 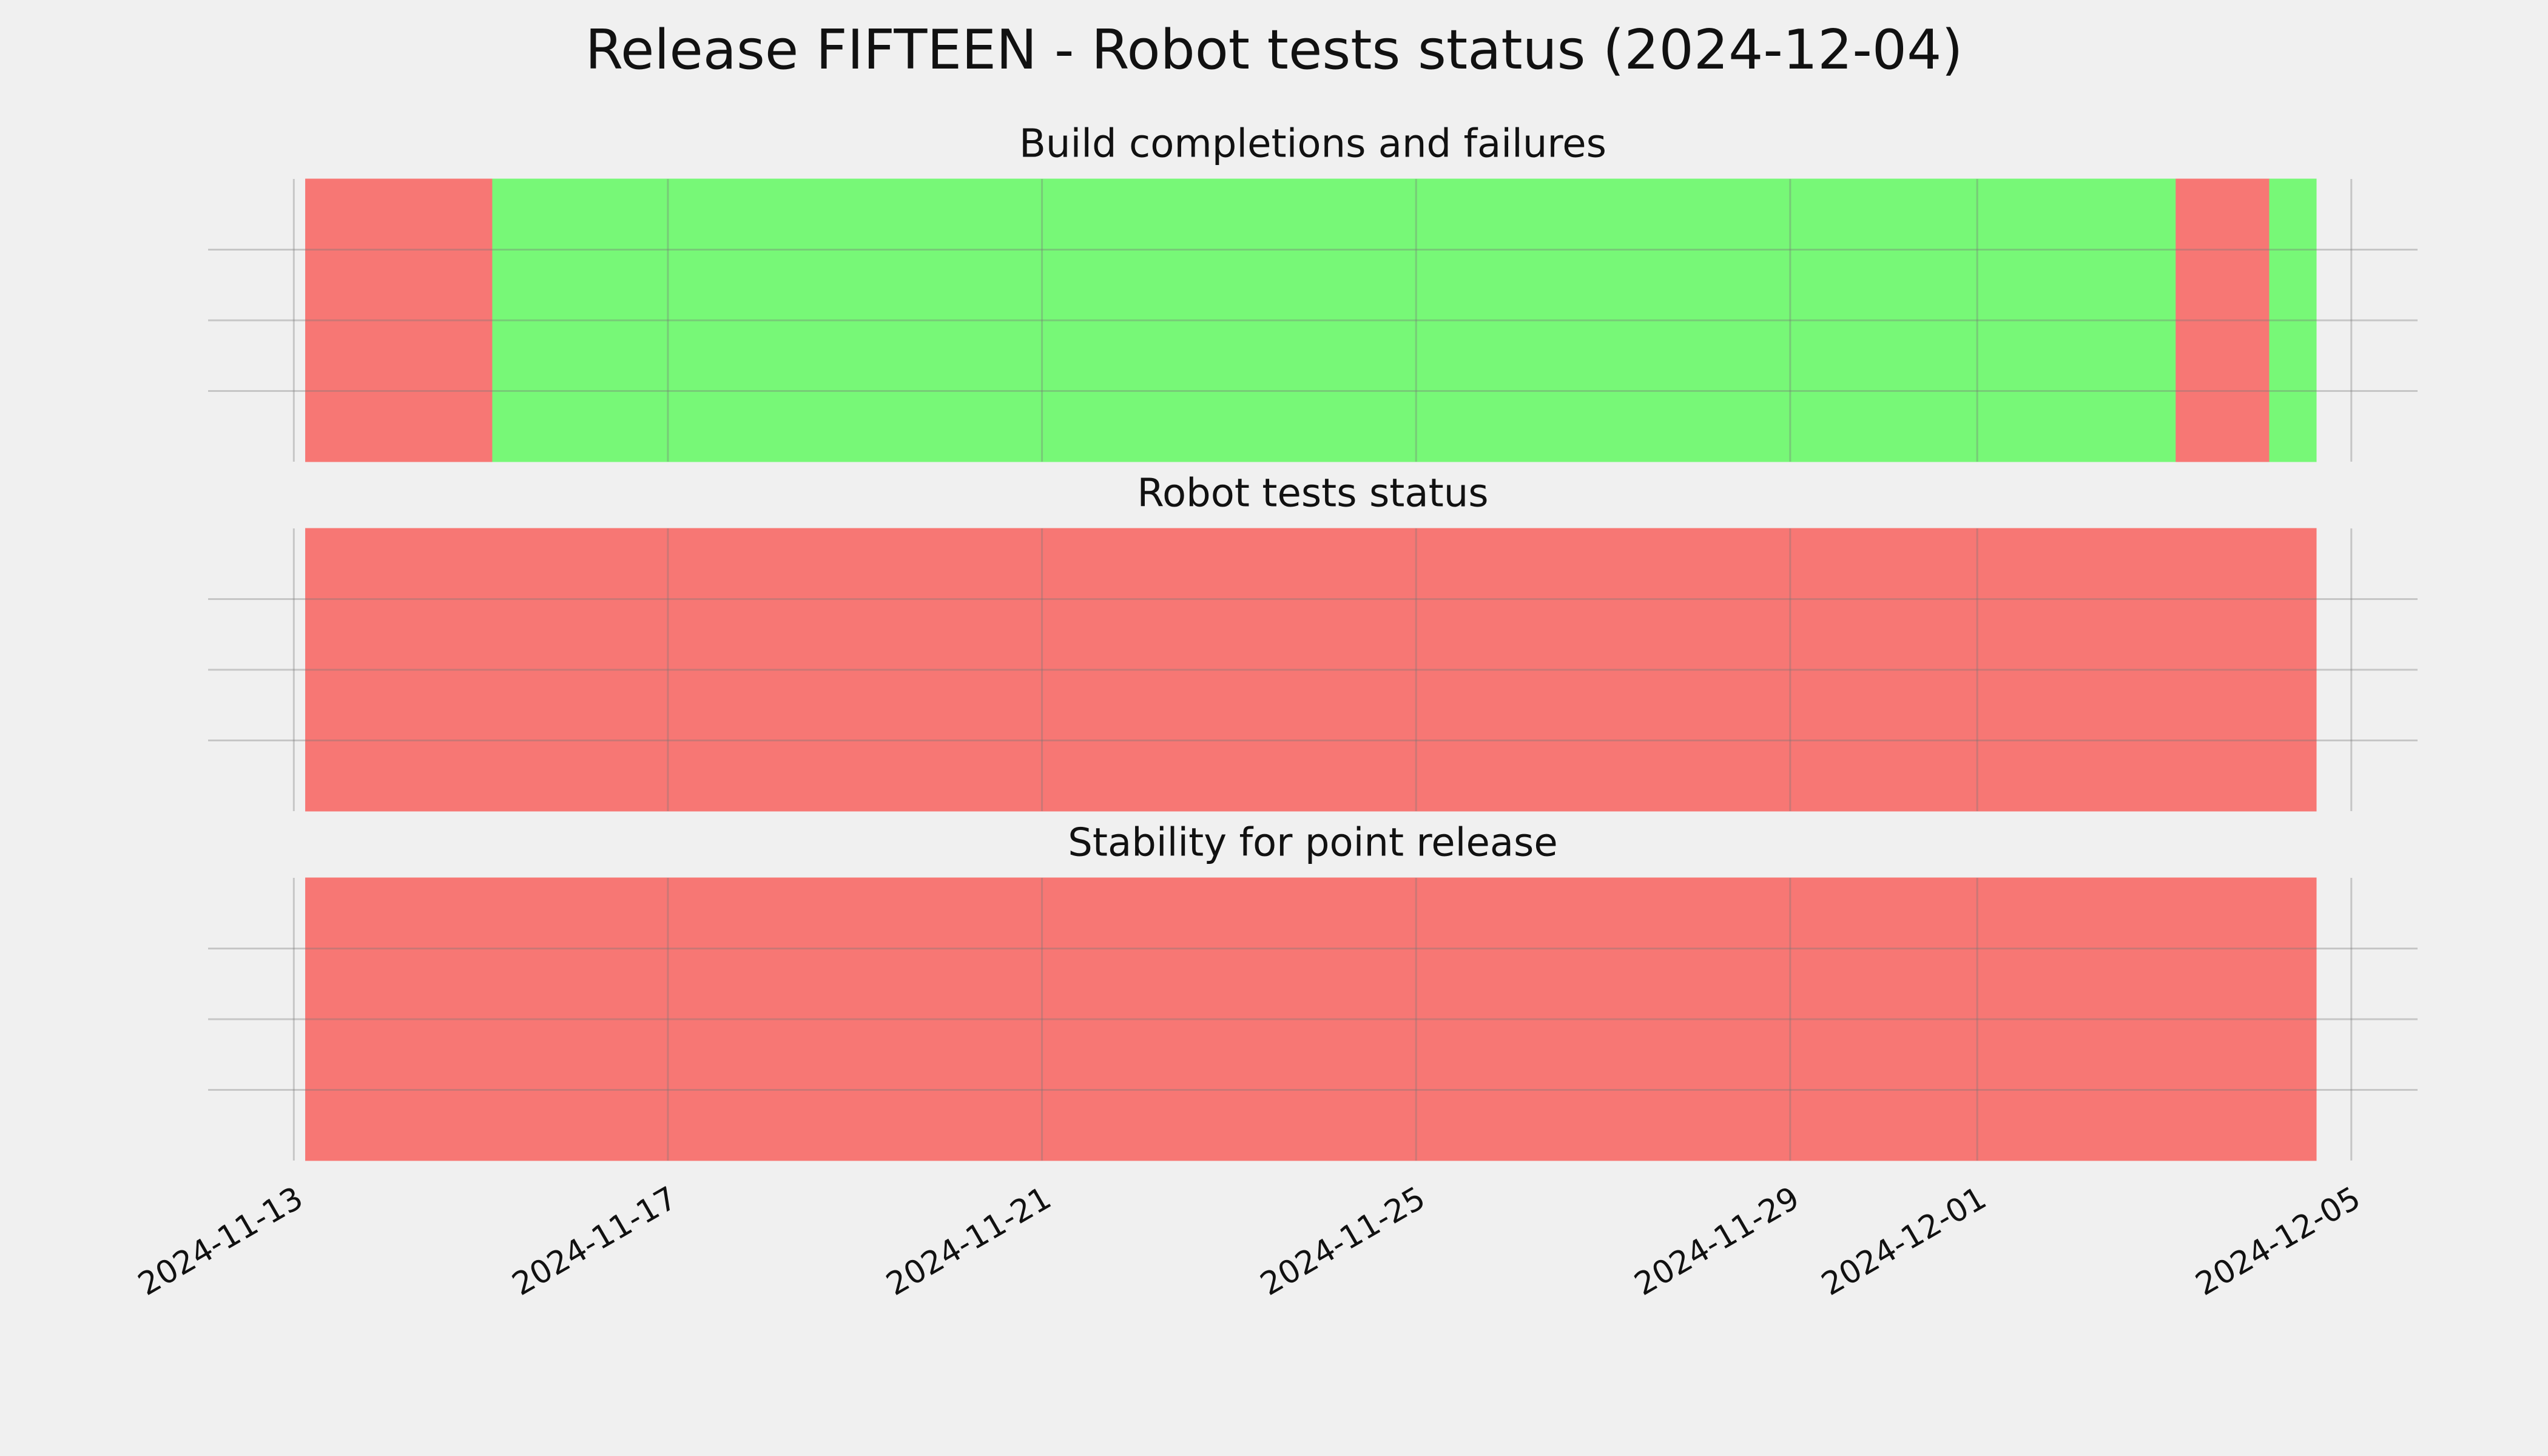 What do you see at coordinates (2278, 1241) in the screenshot?
I see `x-tick-label: 2024-12-05` at bounding box center [2278, 1241].